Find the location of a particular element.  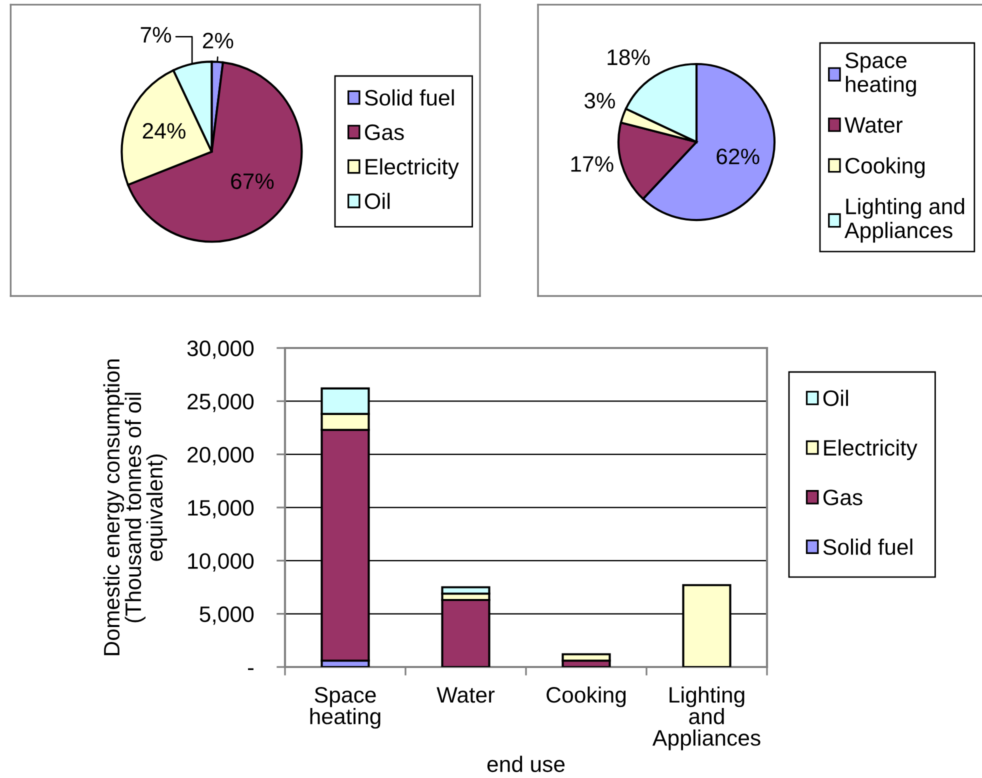

x-tick-label: Space heating is located at coordinates (345, 708).